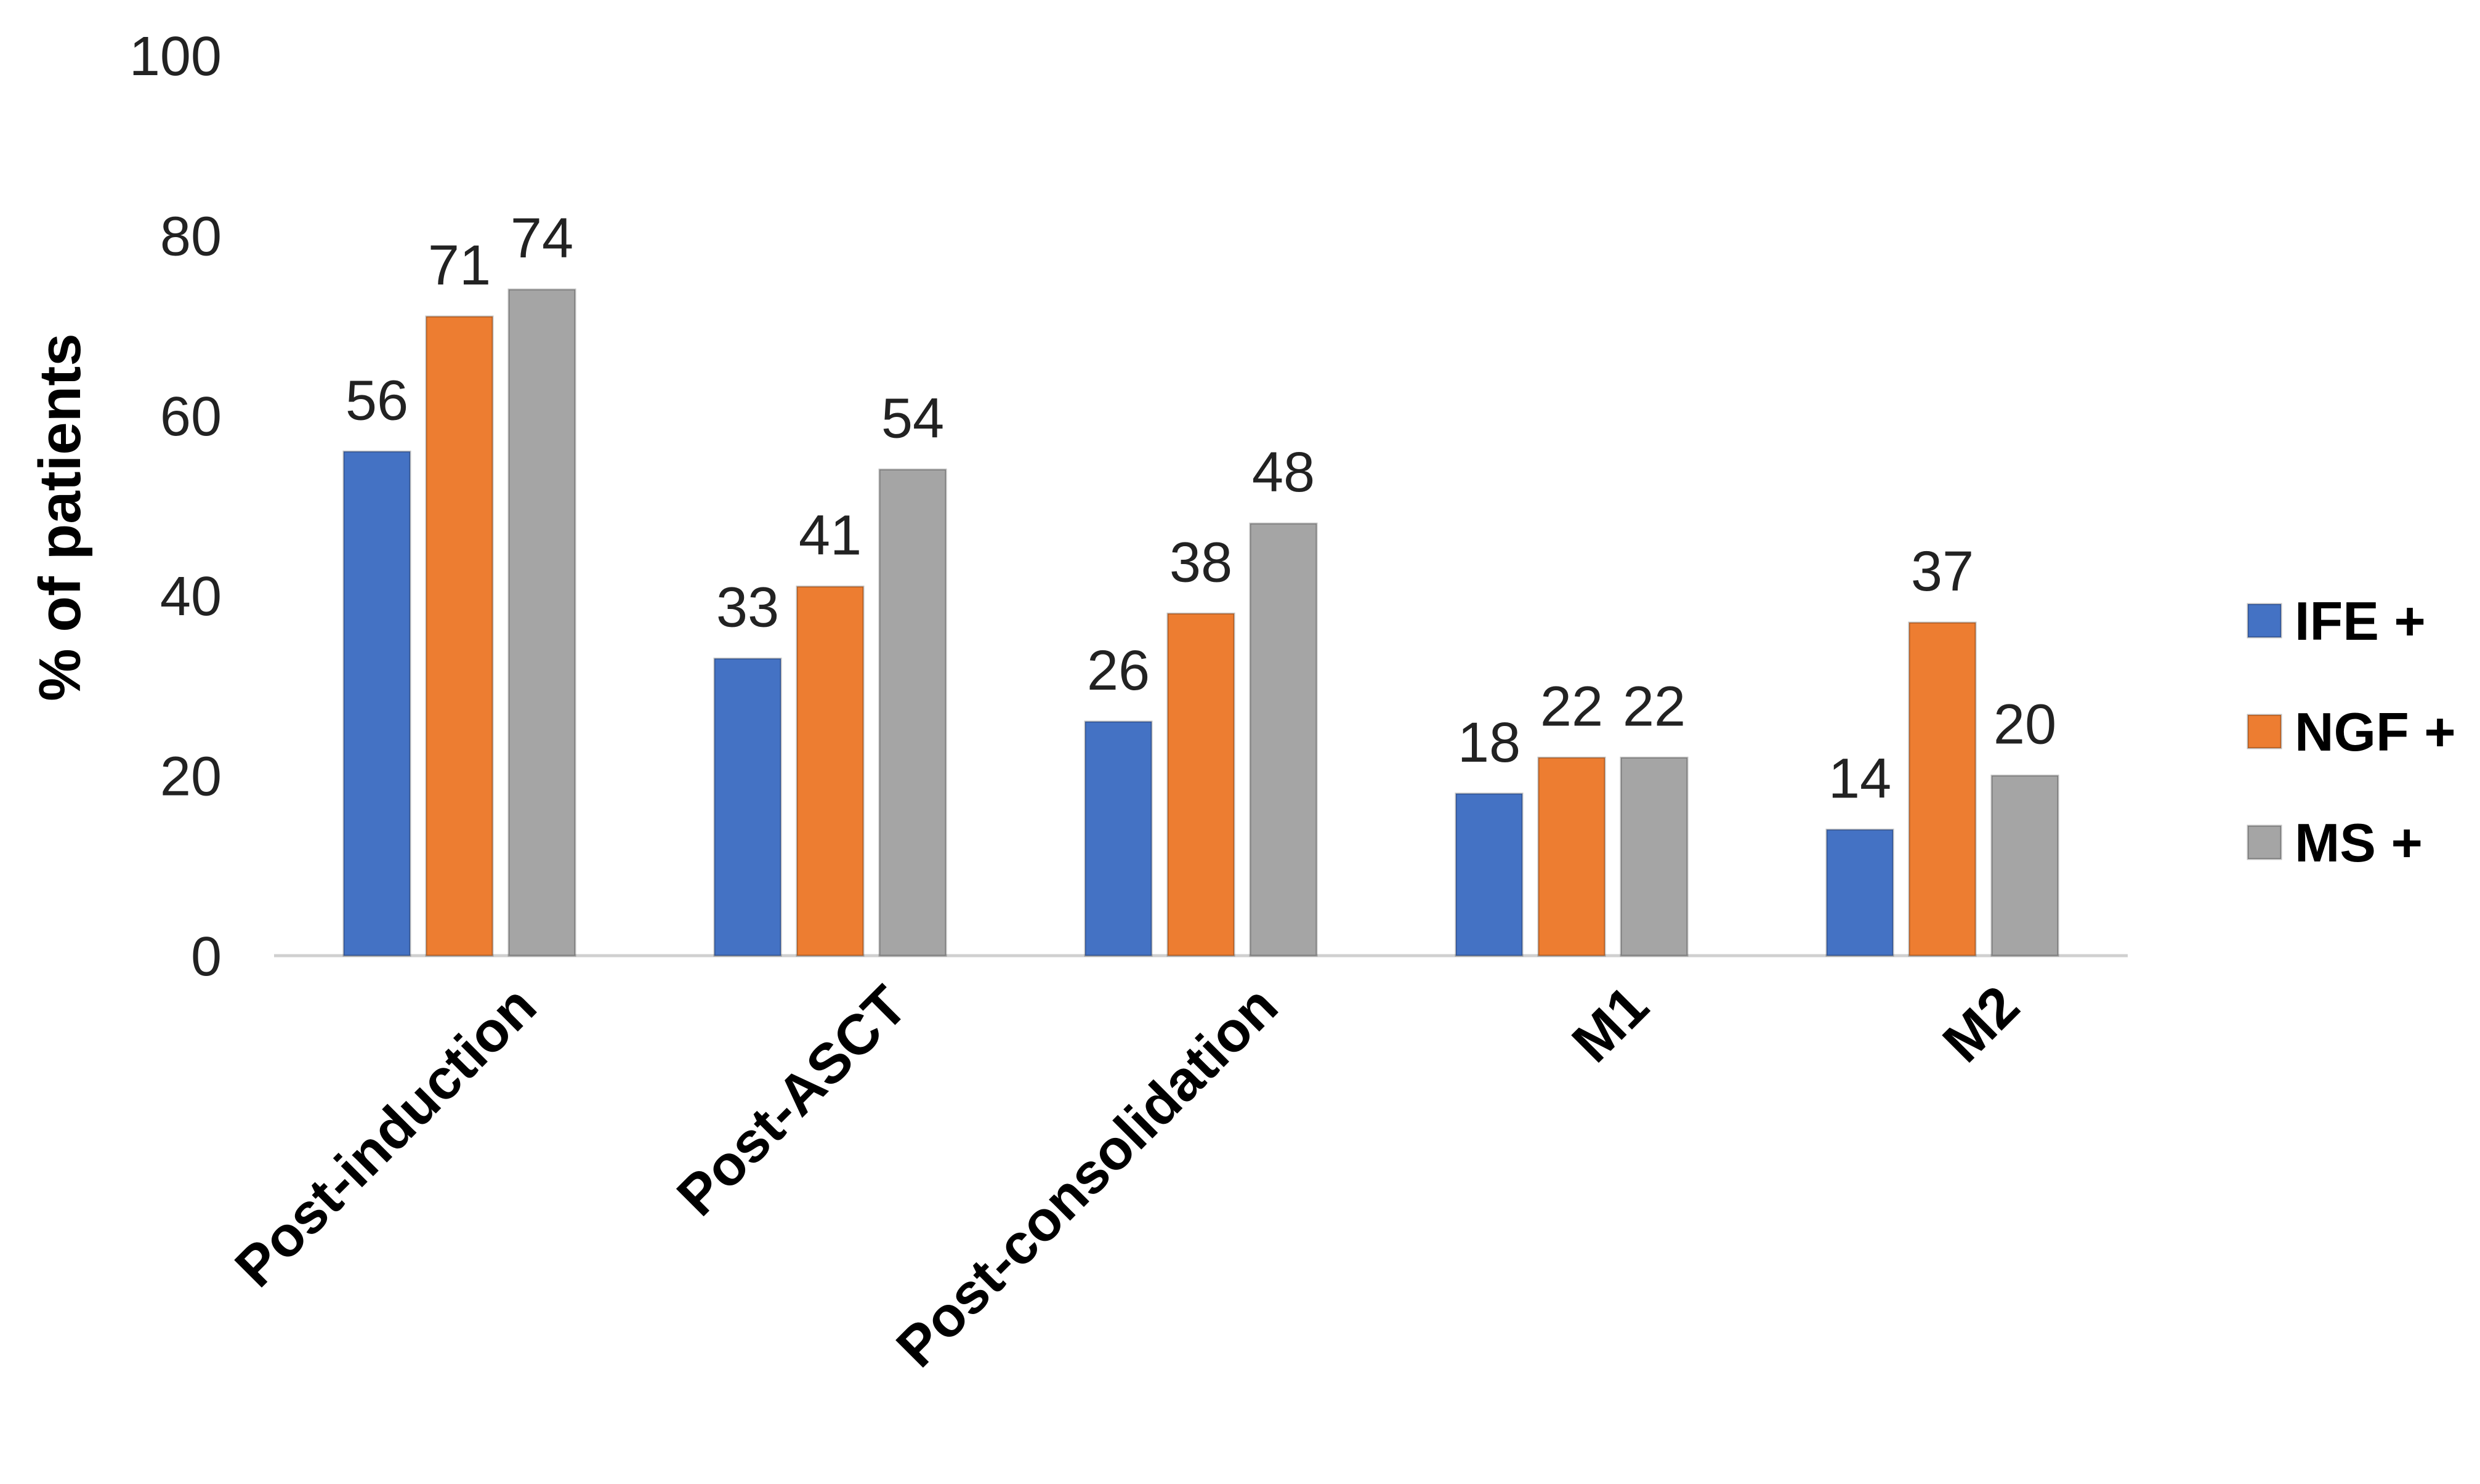 Image resolution: width=2480 pixels, height=1484 pixels. Describe the element at coordinates (2025, 725) in the screenshot. I see `data-label: 20` at that location.